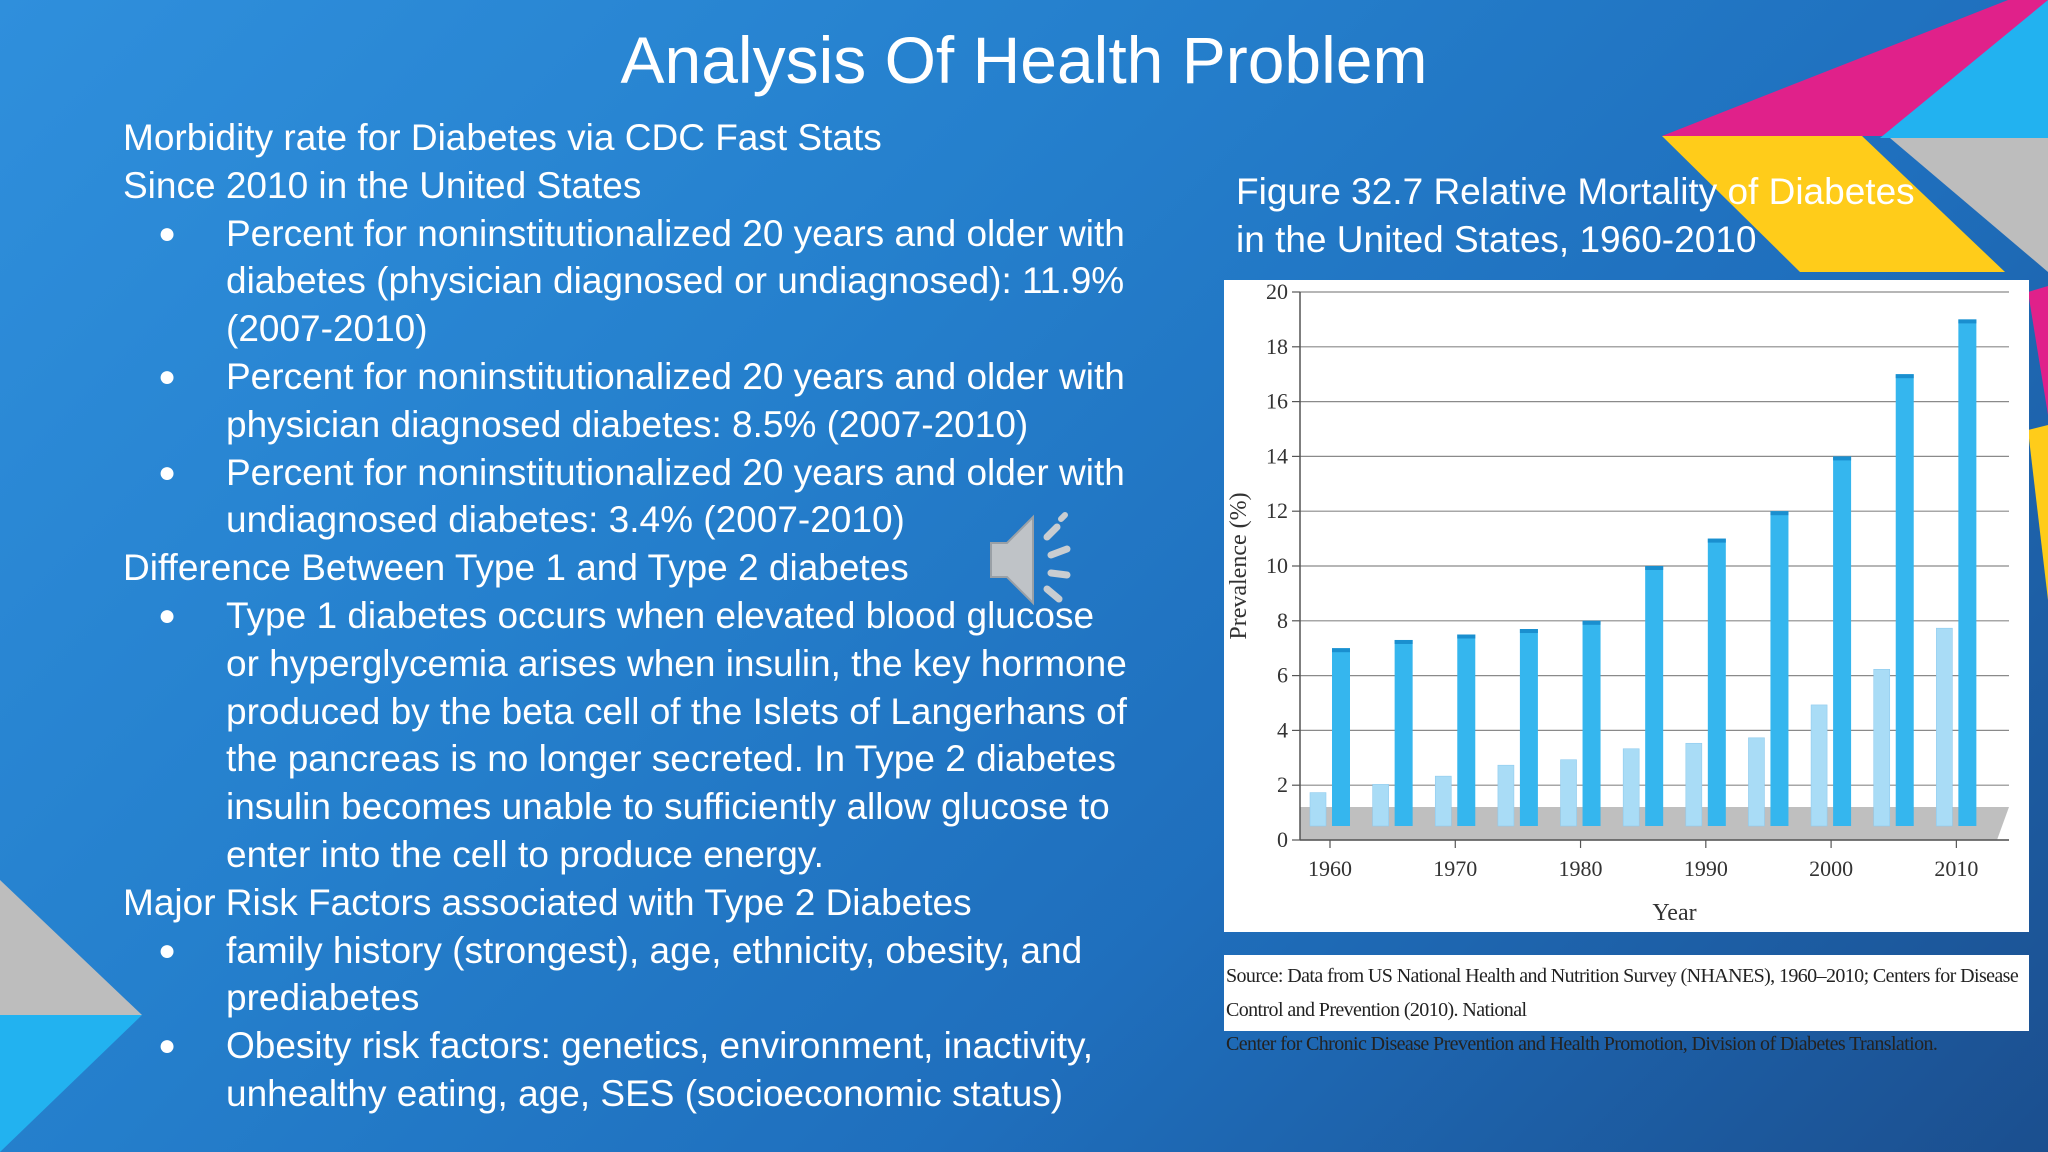 The width and height of the screenshot is (2048, 1152). I want to click on cyan-corner-shape, so click(71, 1083).